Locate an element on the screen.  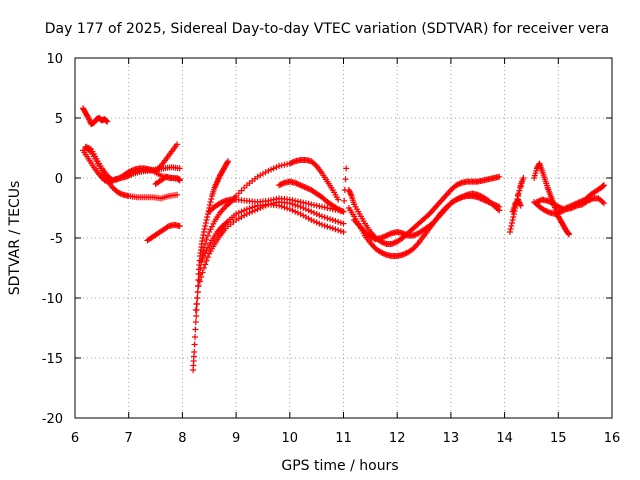
x-axis-label: GPS time / hours is located at coordinates (339, 466).